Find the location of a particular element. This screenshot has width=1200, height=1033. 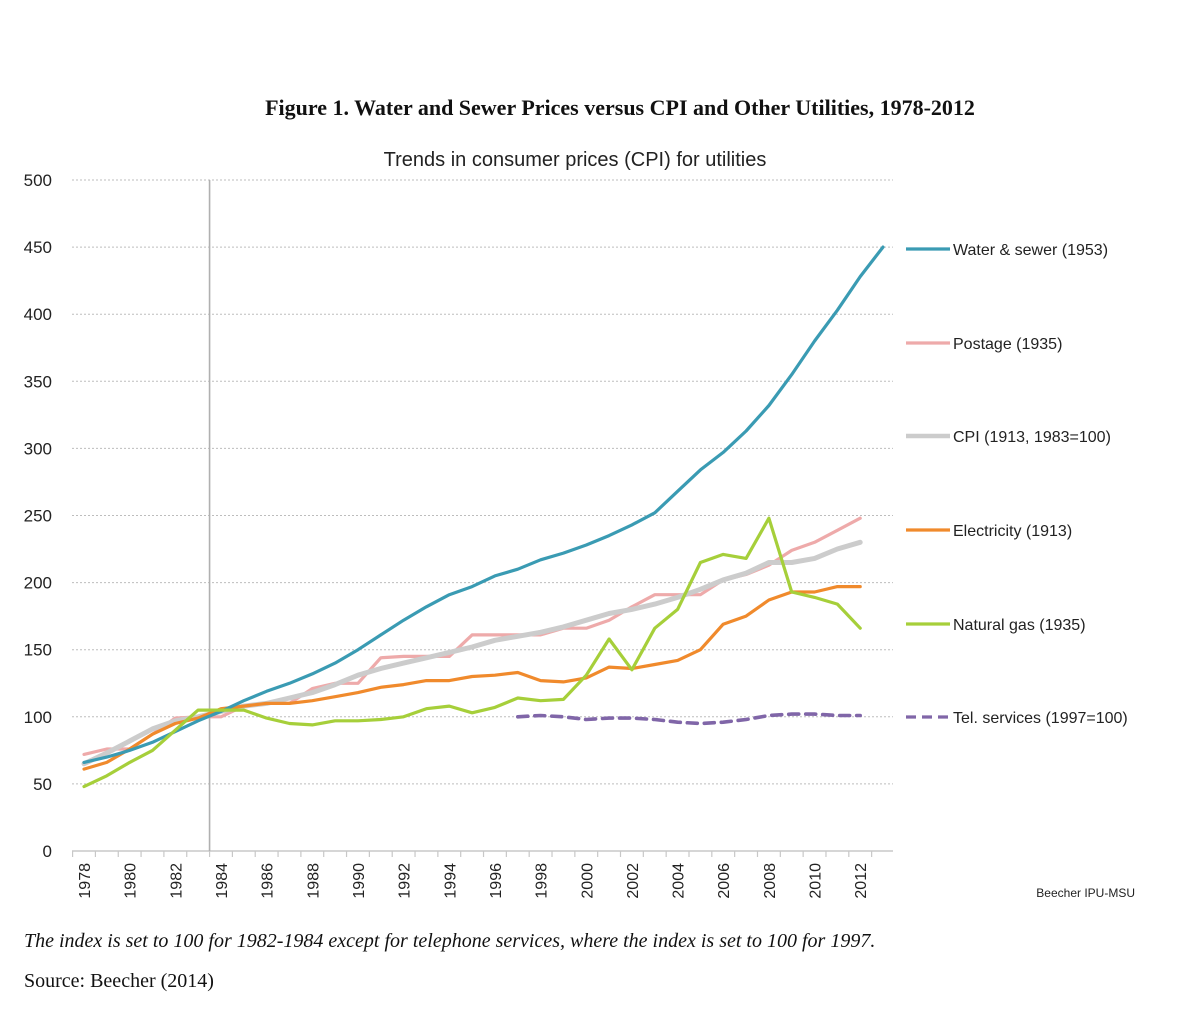

x-tick-label: 2006 is located at coordinates (724, 881).